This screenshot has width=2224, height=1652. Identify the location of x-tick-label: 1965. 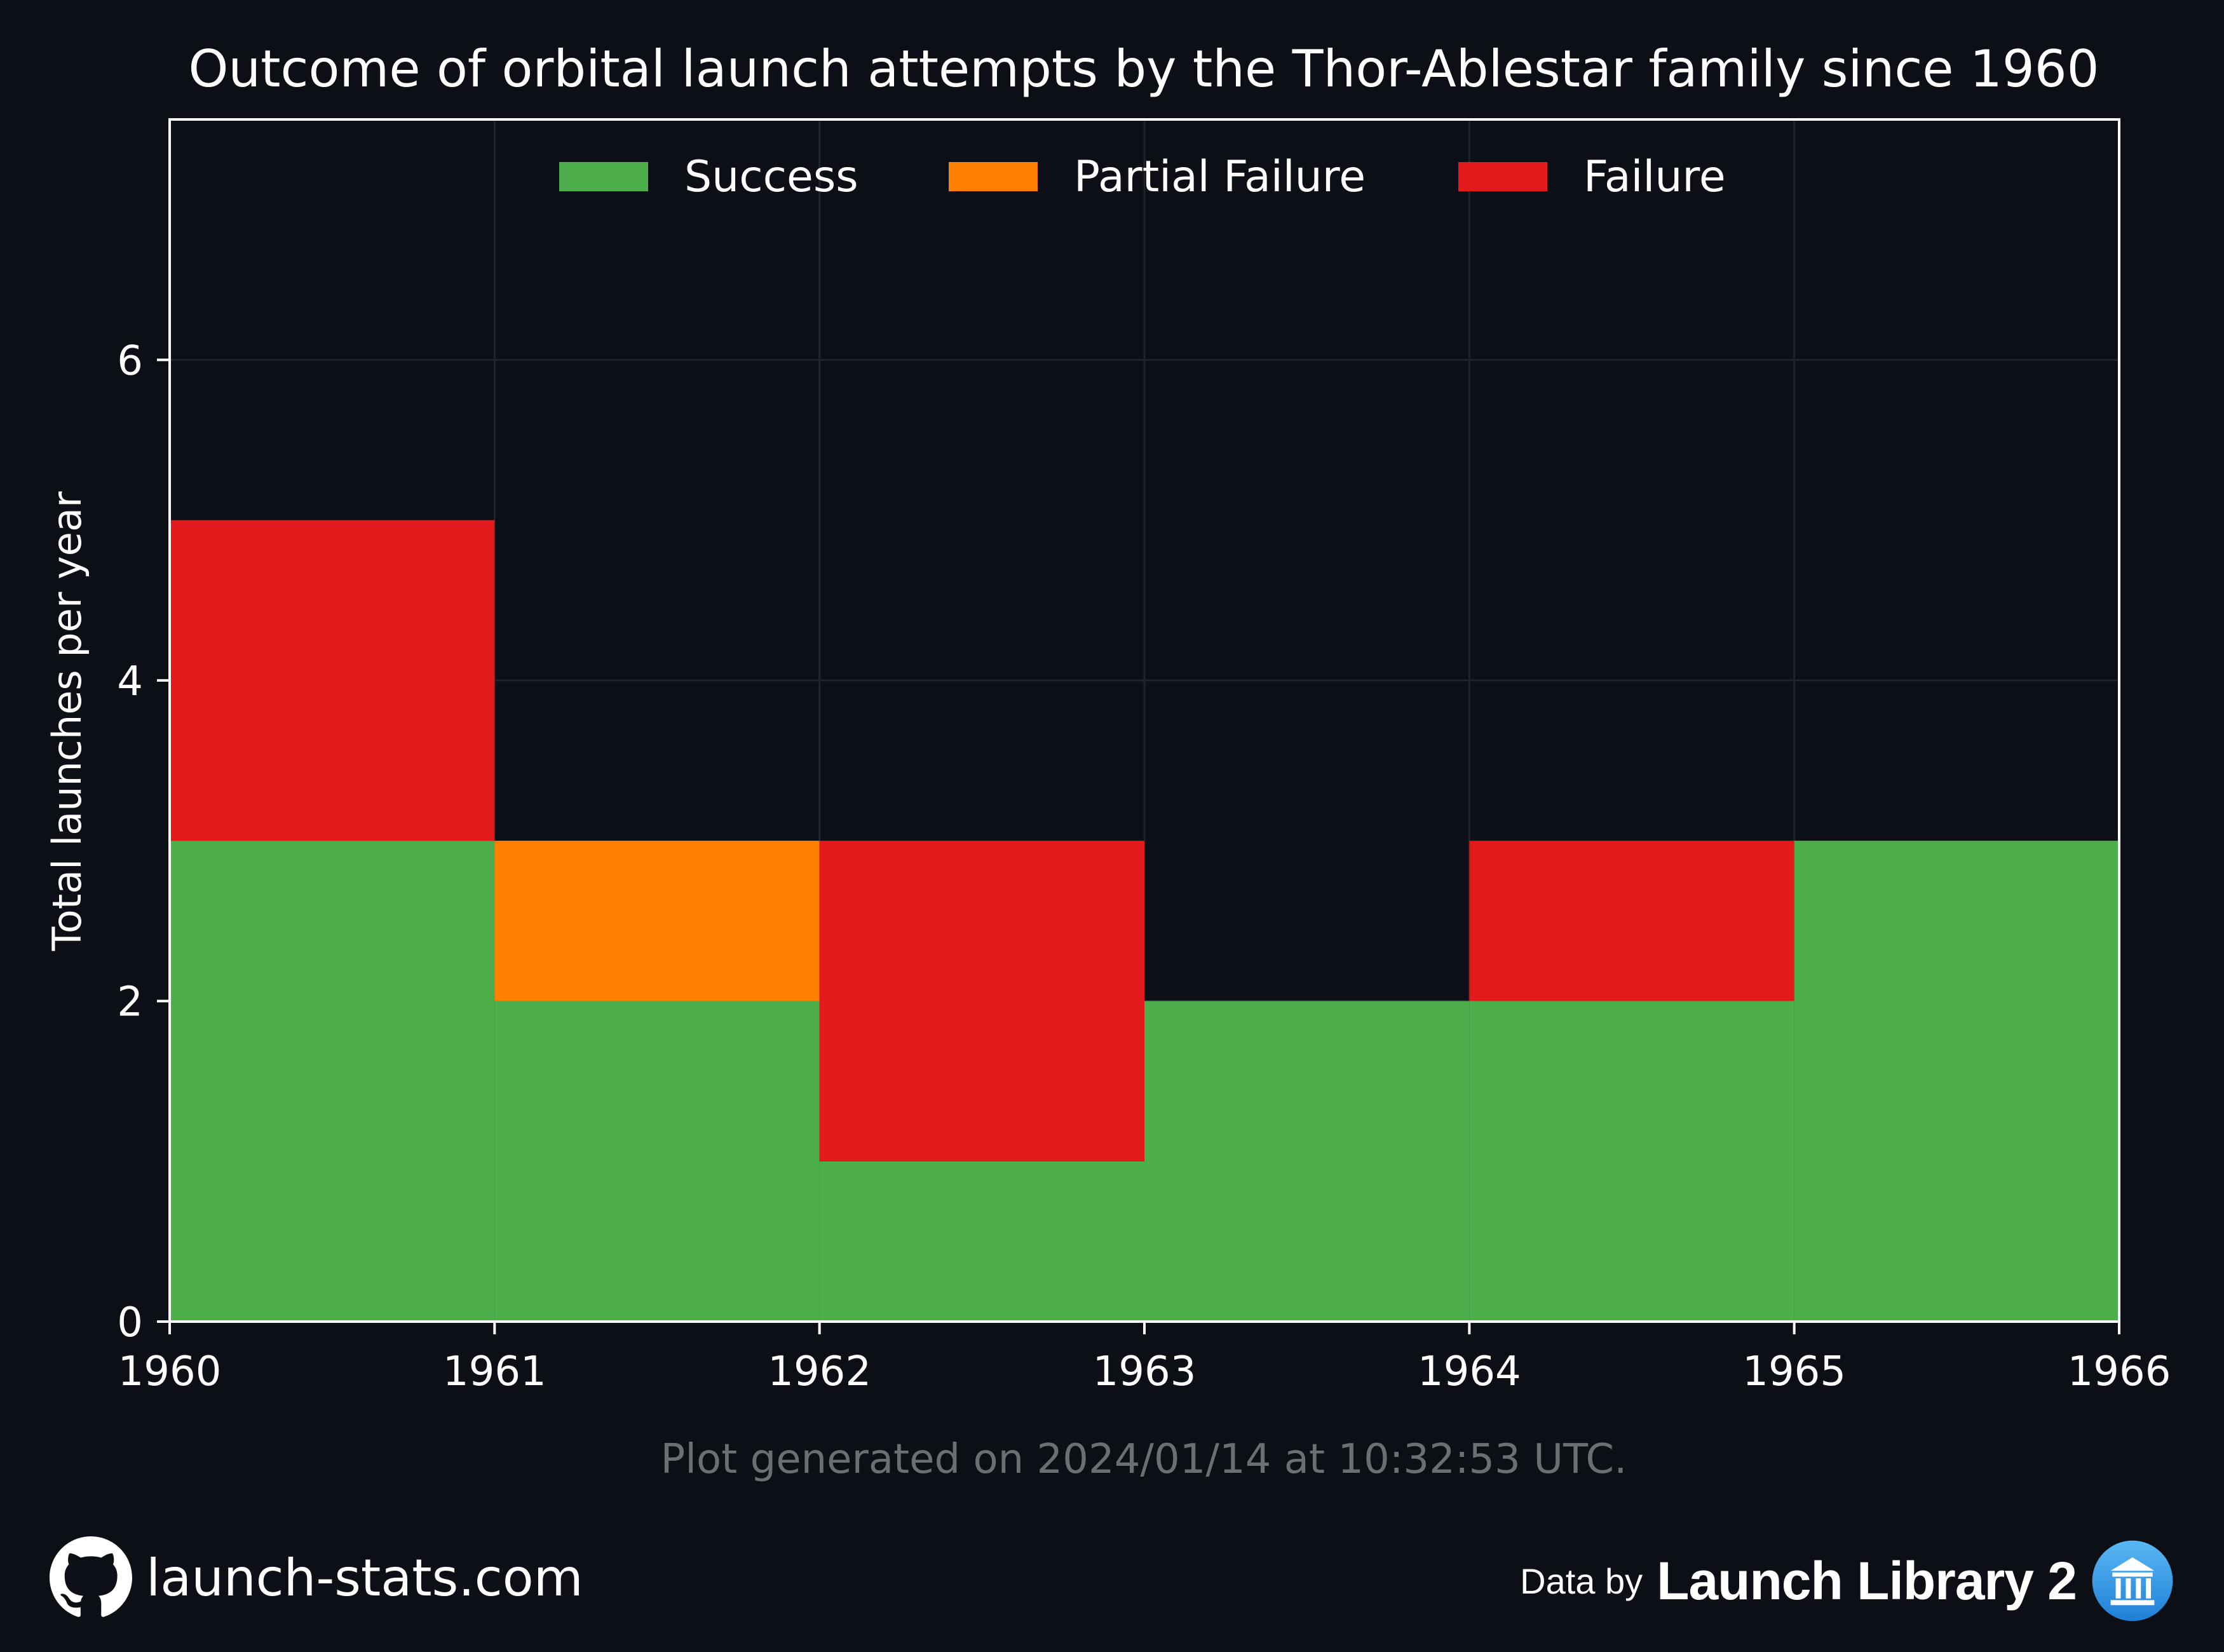
(1794, 1371).